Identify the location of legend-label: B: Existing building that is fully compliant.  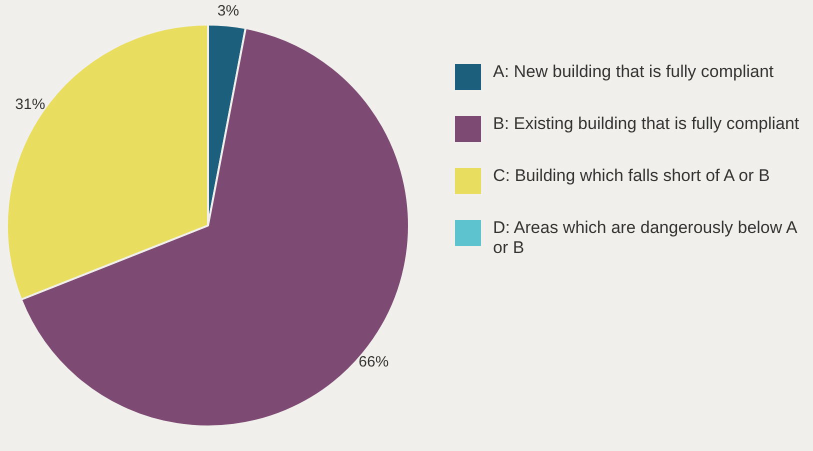
(646, 124).